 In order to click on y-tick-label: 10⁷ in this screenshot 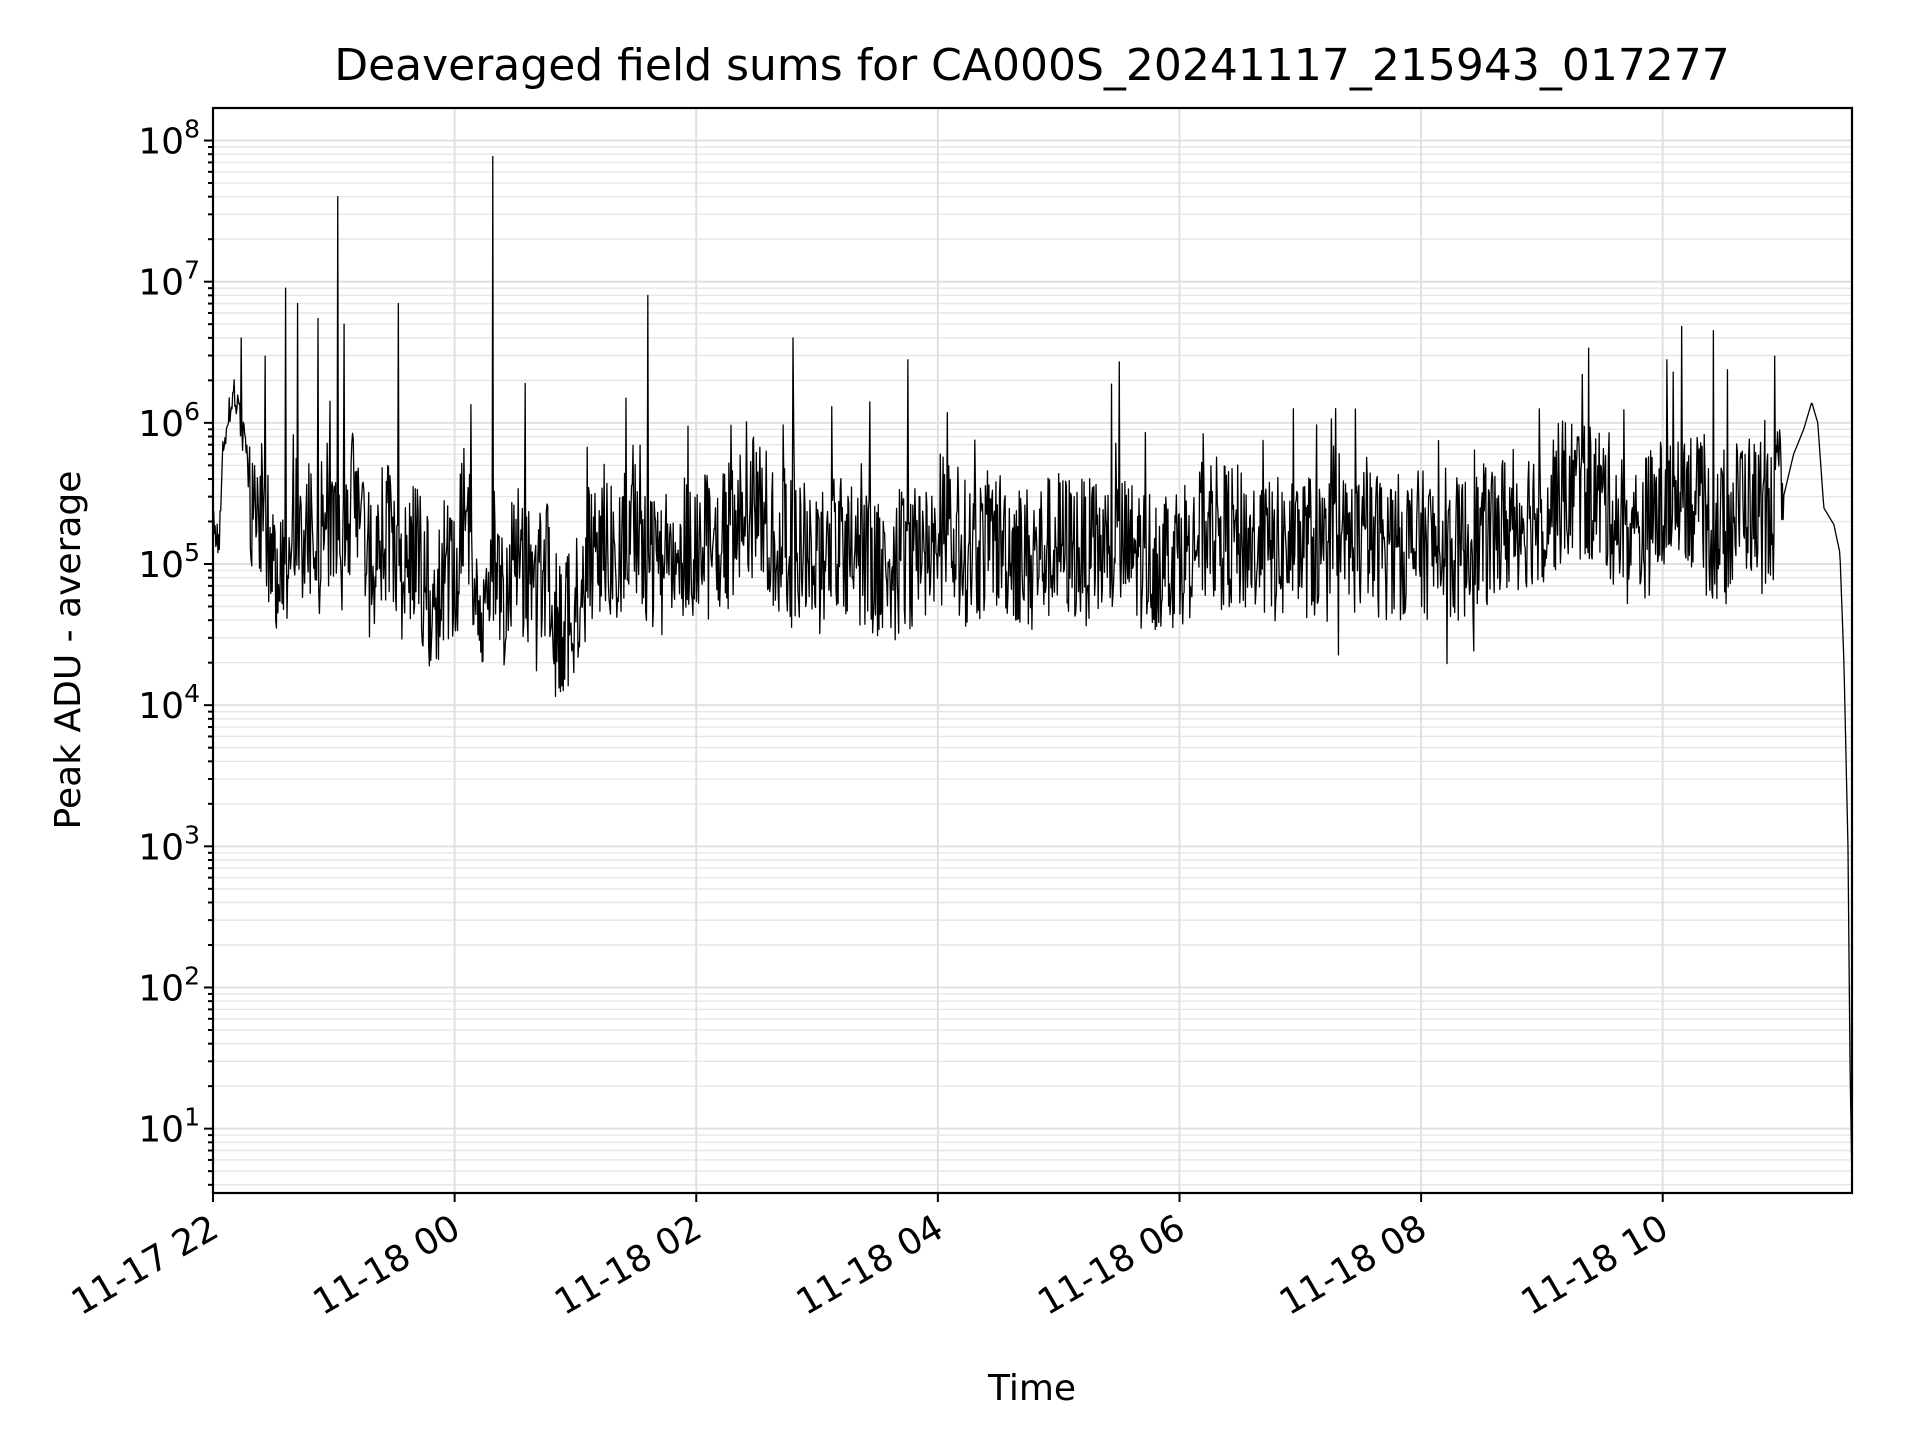, I will do `click(169, 280)`.